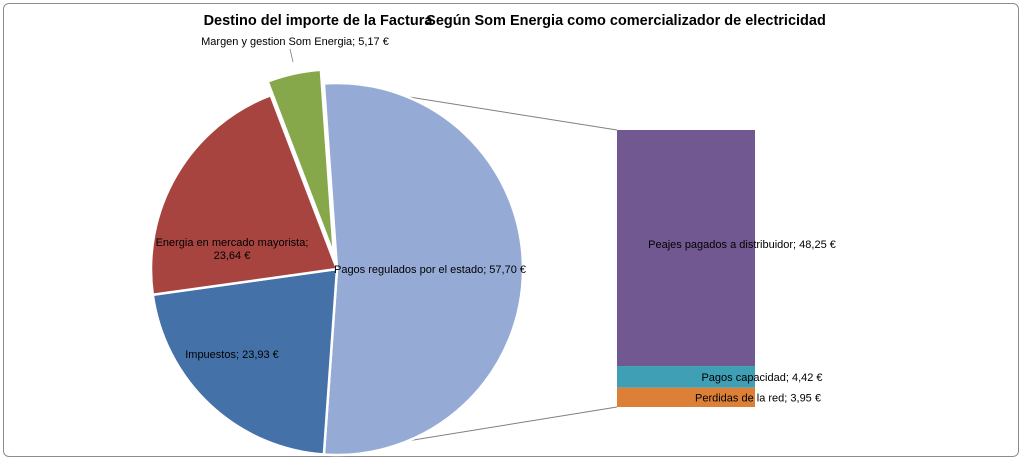 The width and height of the screenshot is (1024, 461). Describe the element at coordinates (742, 245) in the screenshot. I see `data-label-peajes-pagados-a-distribuidor: Peajes pagados a distribuidor; 48,25 €` at that location.